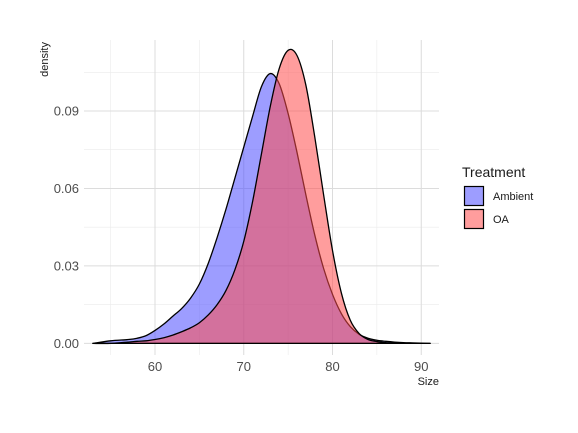  What do you see at coordinates (474, 196) in the screenshot?
I see `legend-swatch-ambient` at bounding box center [474, 196].